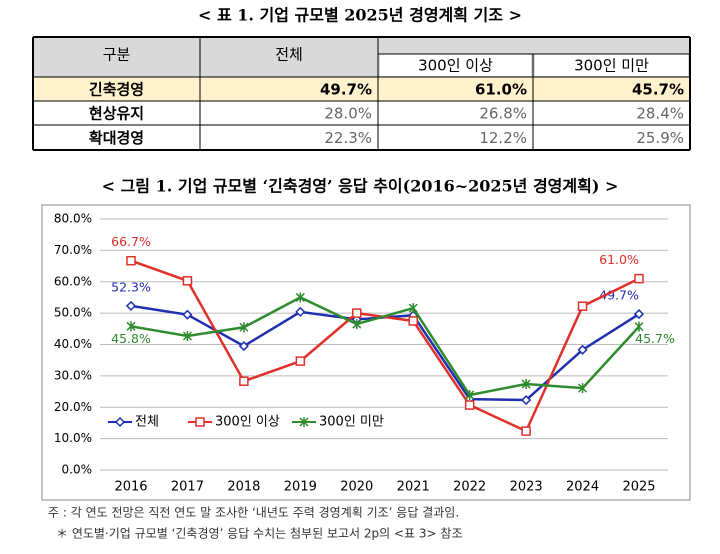  Describe the element at coordinates (413, 487) in the screenshot. I see `x-tick-label: 2021` at that location.